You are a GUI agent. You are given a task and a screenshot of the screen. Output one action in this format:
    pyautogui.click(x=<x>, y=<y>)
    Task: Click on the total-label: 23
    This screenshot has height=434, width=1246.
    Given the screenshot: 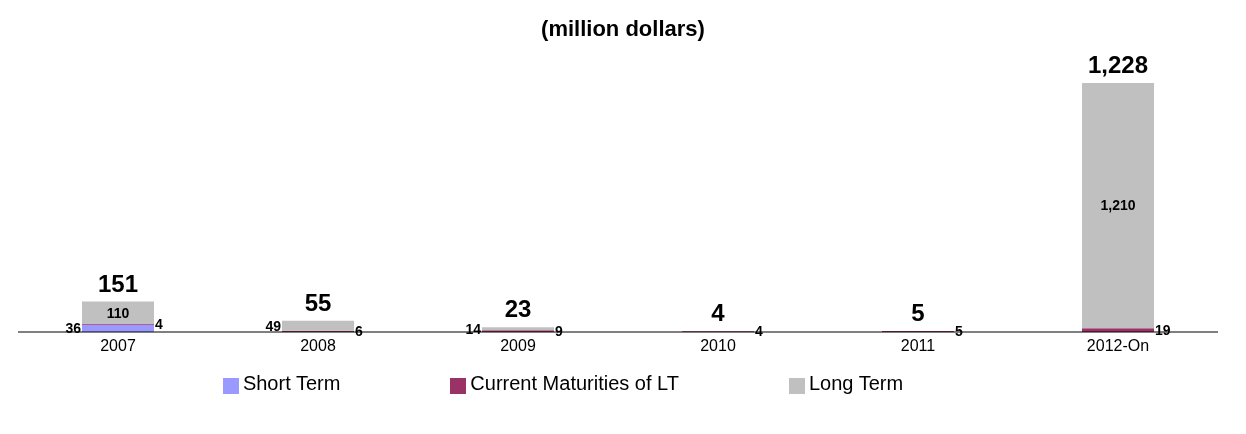 What is the action you would take?
    pyautogui.click(x=518, y=309)
    